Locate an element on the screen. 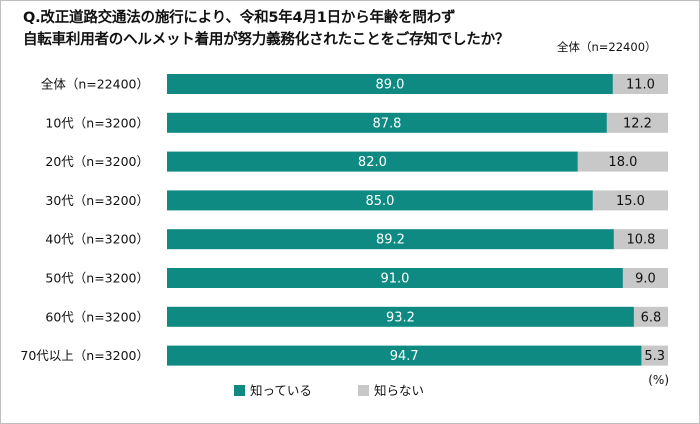 This screenshot has width=700, height=424. category-label: 40代（n=3200） is located at coordinates (97, 239).